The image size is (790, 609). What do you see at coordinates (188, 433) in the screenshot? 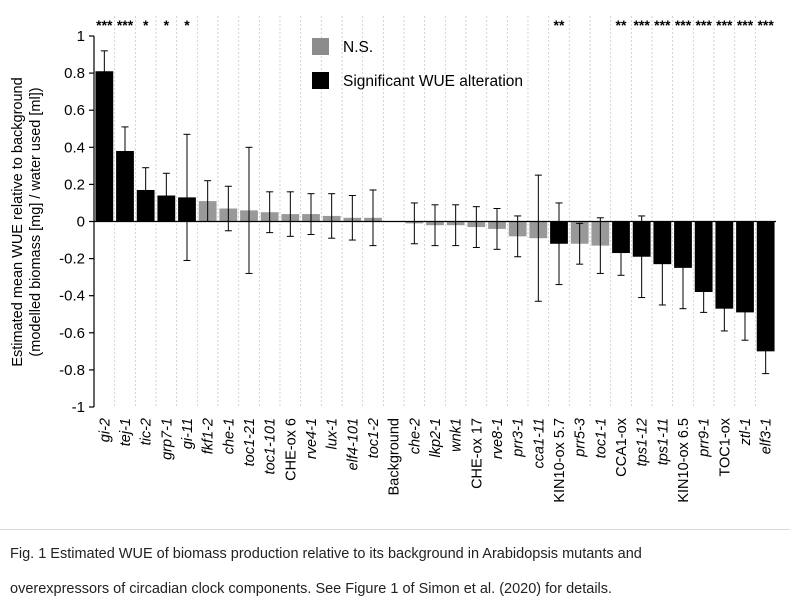
I see `x-tick-label: gi-11` at bounding box center [188, 433].